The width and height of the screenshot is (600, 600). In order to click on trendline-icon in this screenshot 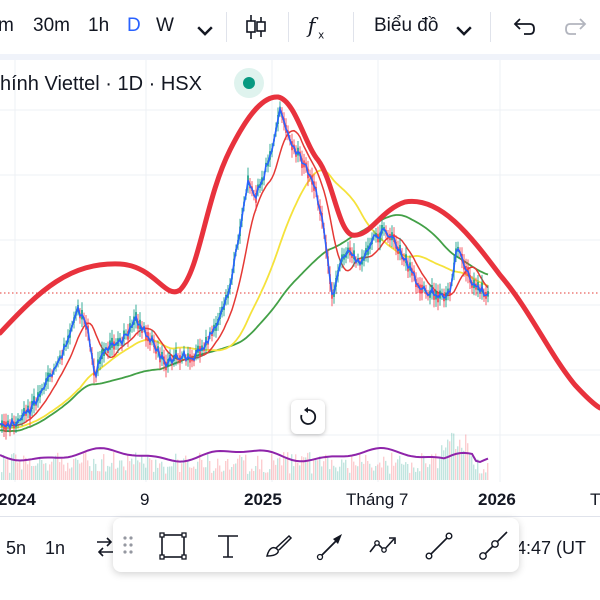, I will do `click(439, 546)`.